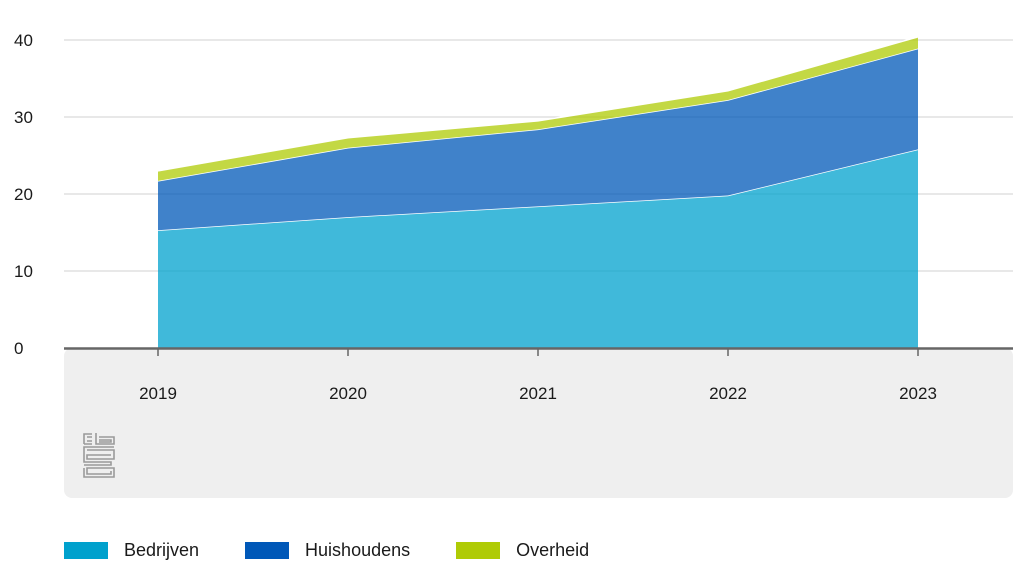 The width and height of the screenshot is (1030, 579). Describe the element at coordinates (23, 117) in the screenshot. I see `y-tick-label: 30` at that location.